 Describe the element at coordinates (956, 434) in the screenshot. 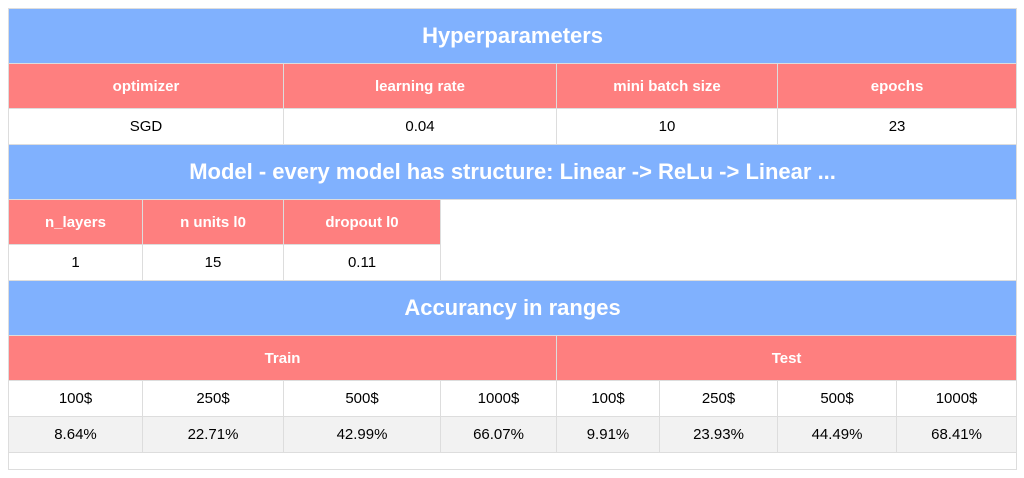

I see `test-accuracy-1000: 68.41%` at that location.